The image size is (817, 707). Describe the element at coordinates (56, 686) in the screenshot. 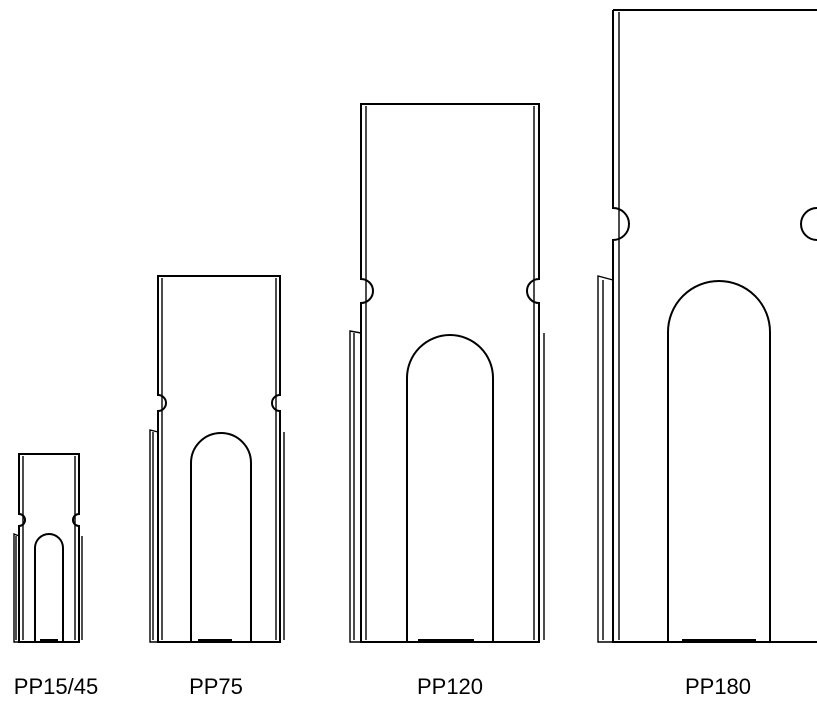

I see `product-label-pp15-45: PP15/45` at that location.